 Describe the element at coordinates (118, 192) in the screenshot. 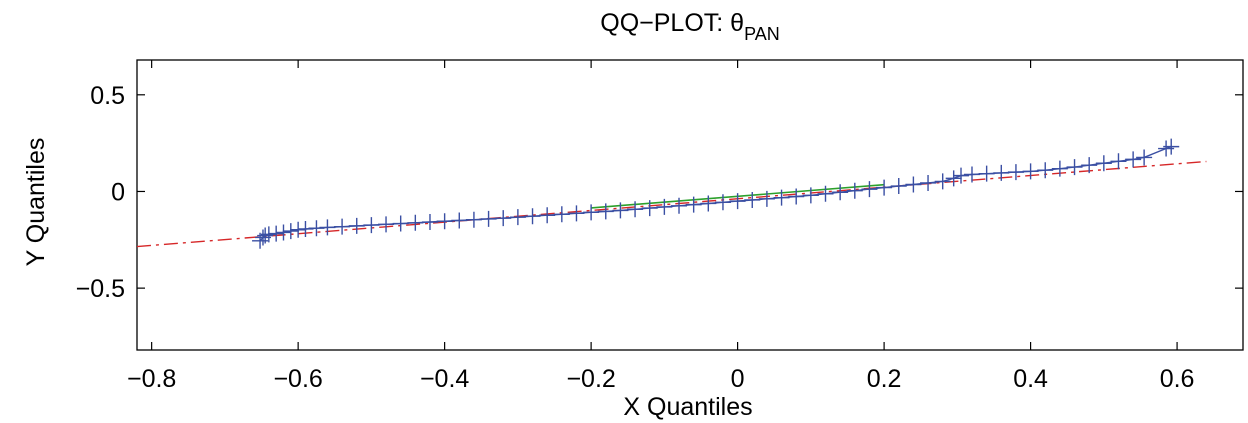

I see `y-tick-label: 0` at that location.